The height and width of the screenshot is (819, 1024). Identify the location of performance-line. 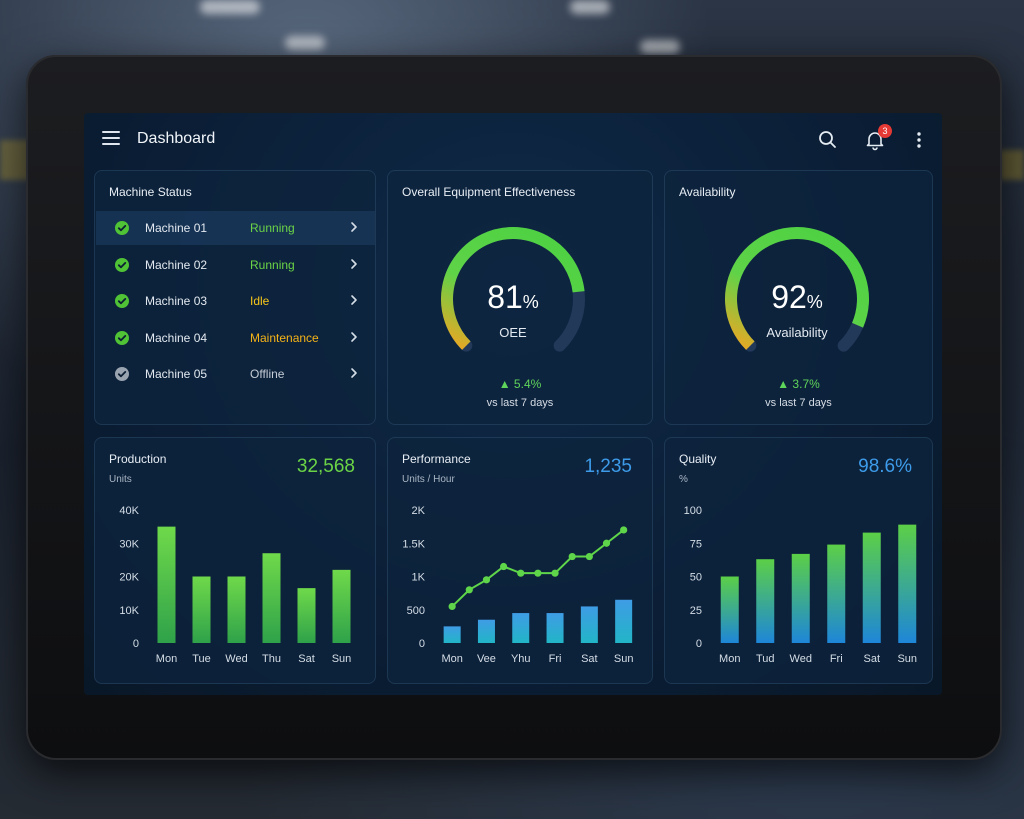
(538, 568).